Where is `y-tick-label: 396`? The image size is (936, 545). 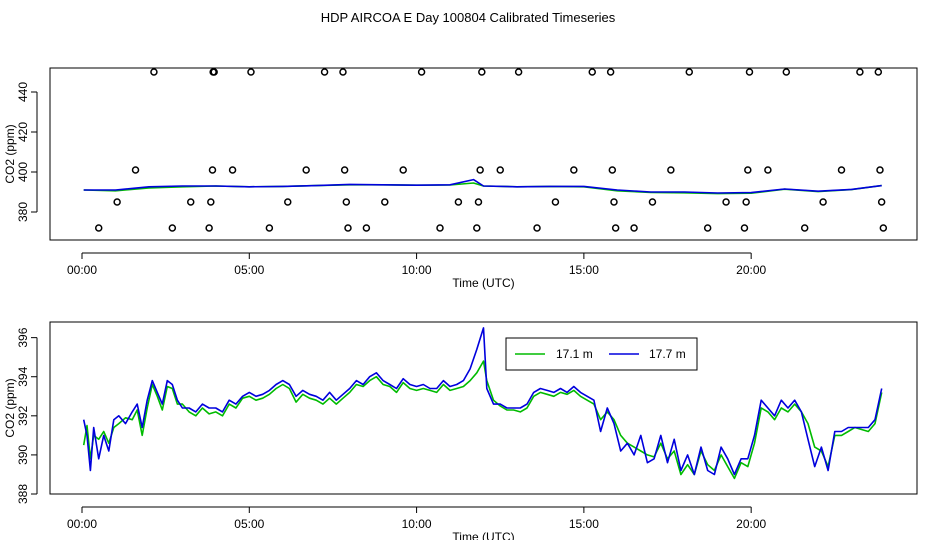 y-tick-label: 396 is located at coordinates (23, 337).